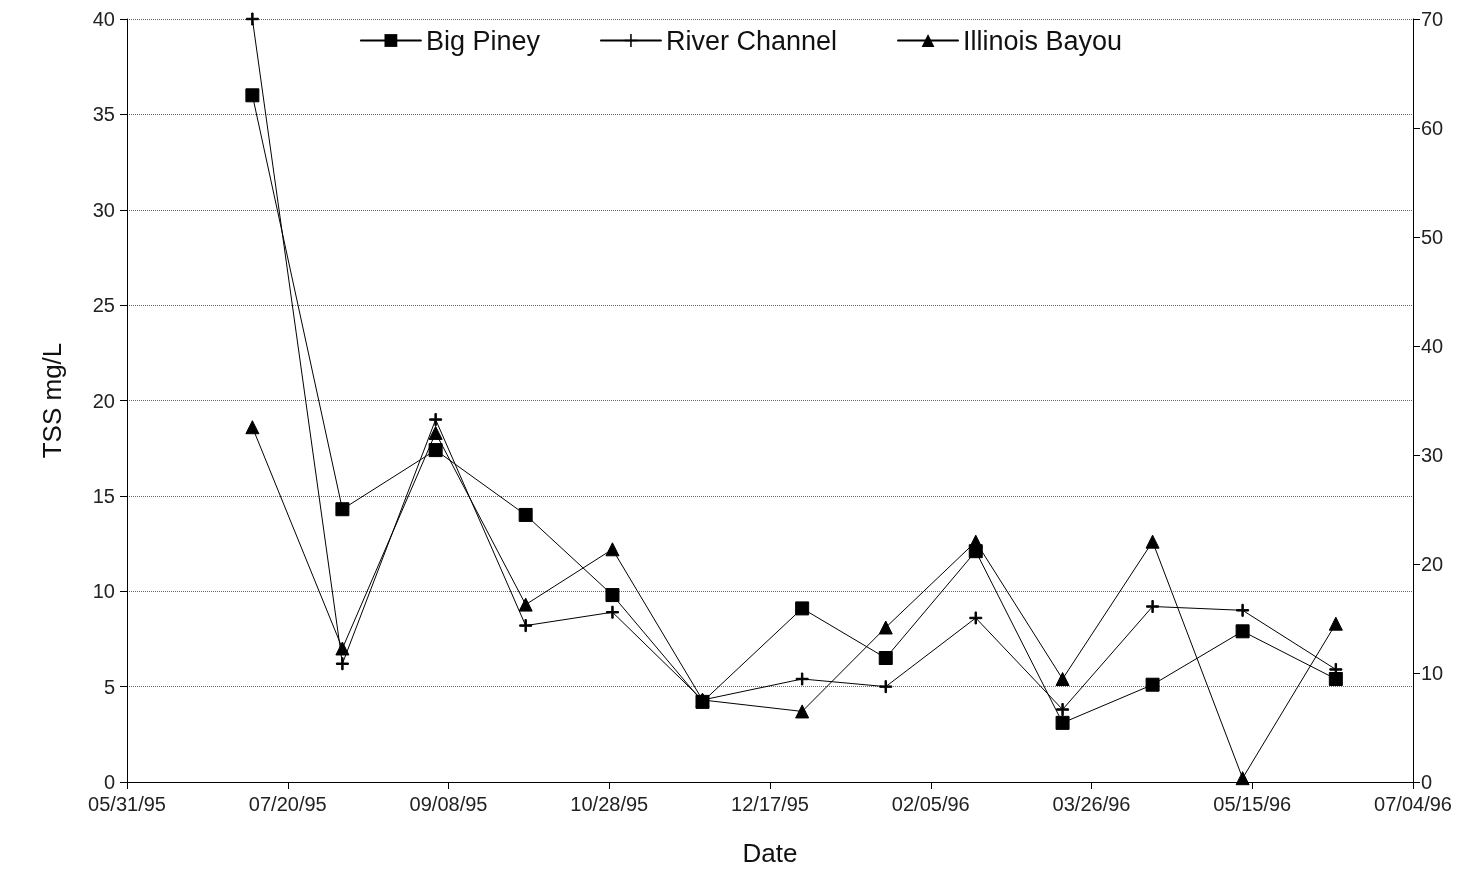 The image size is (1482, 877). Describe the element at coordinates (1432, 673) in the screenshot. I see `y2-tick-label: 10` at that location.